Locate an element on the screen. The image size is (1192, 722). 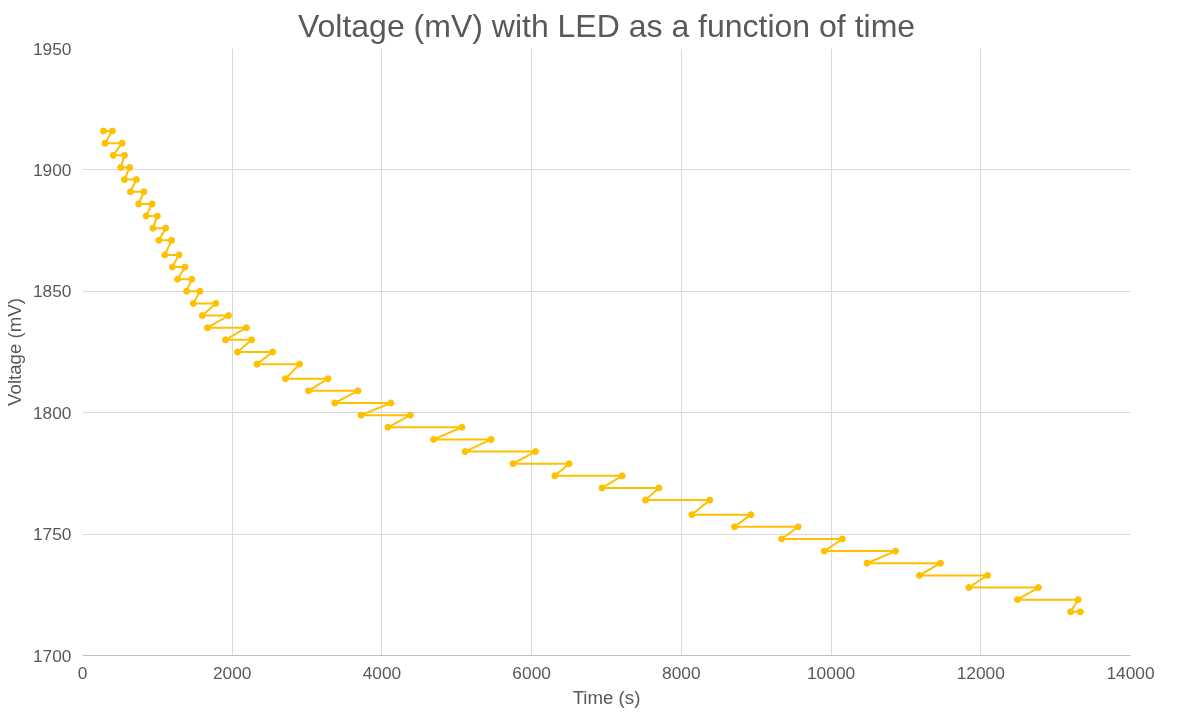
x-tick-label: 10000 is located at coordinates (831, 672).